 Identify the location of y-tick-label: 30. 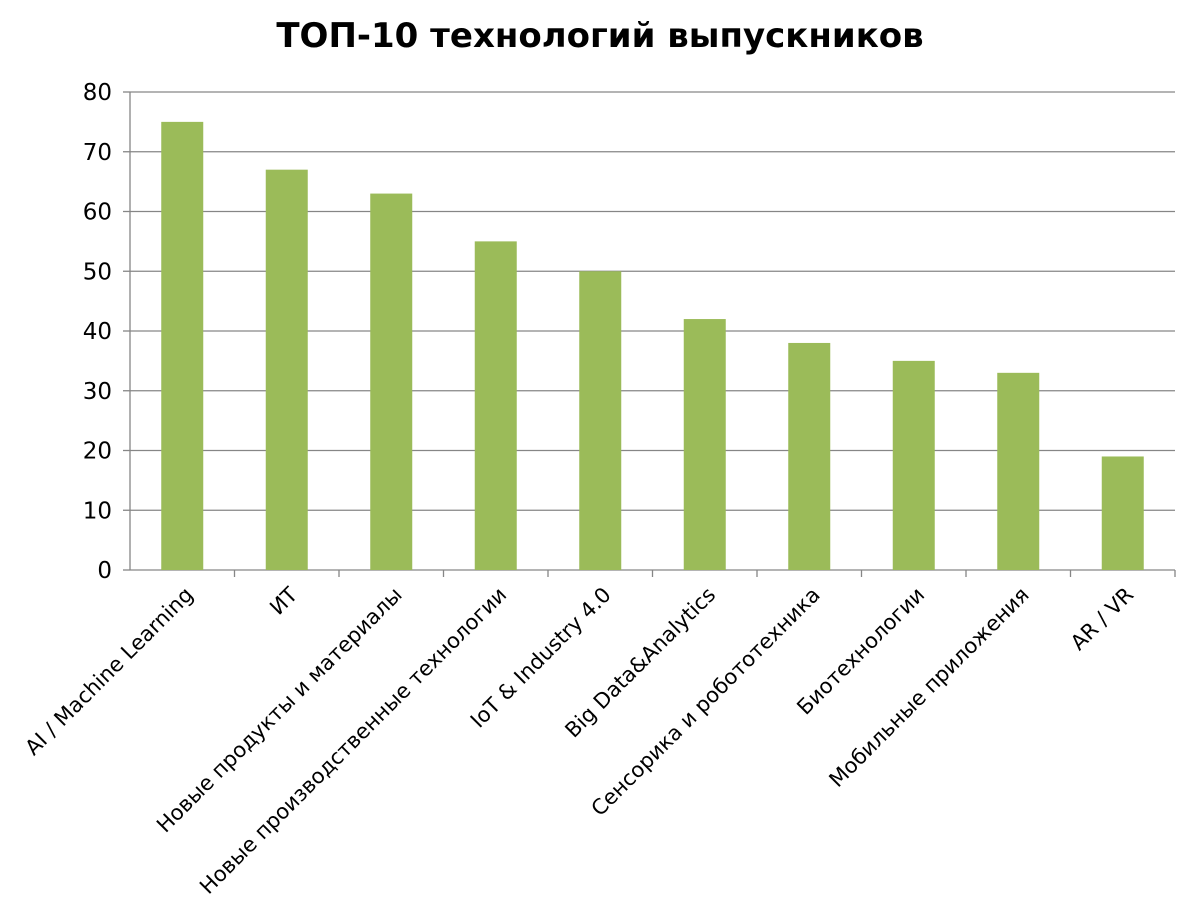
(97, 392).